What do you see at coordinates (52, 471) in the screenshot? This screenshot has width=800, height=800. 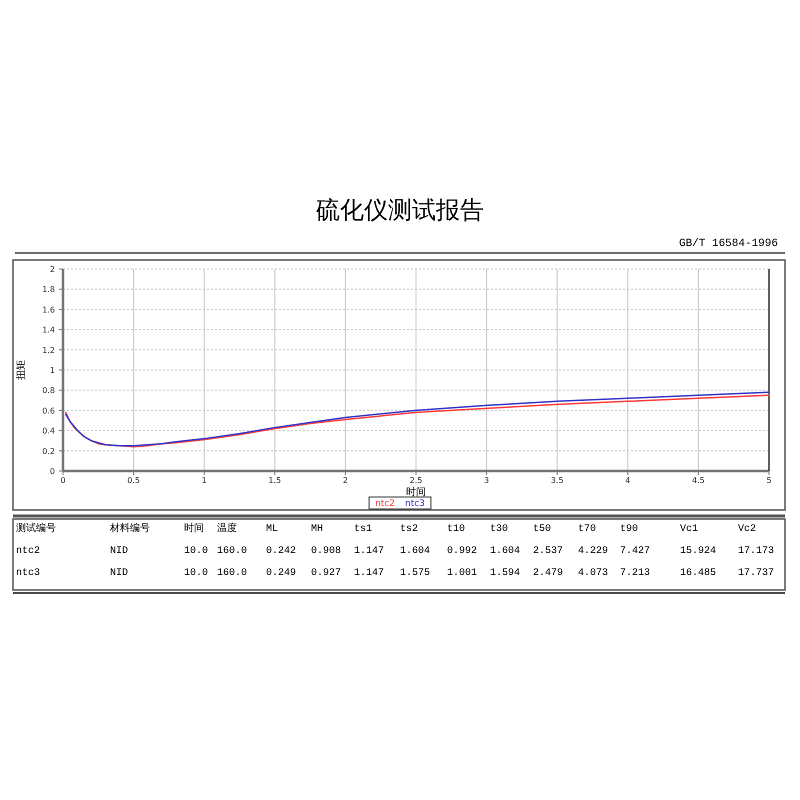 I see `y-tick-label: 0` at bounding box center [52, 471].